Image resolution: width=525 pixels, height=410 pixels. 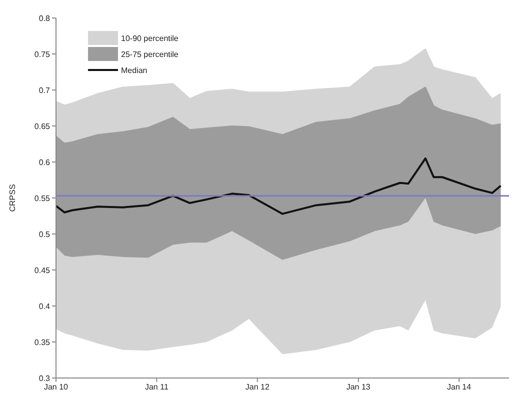 What do you see at coordinates (44, 90) in the screenshot?
I see `y-tick-label: 0.7` at bounding box center [44, 90].